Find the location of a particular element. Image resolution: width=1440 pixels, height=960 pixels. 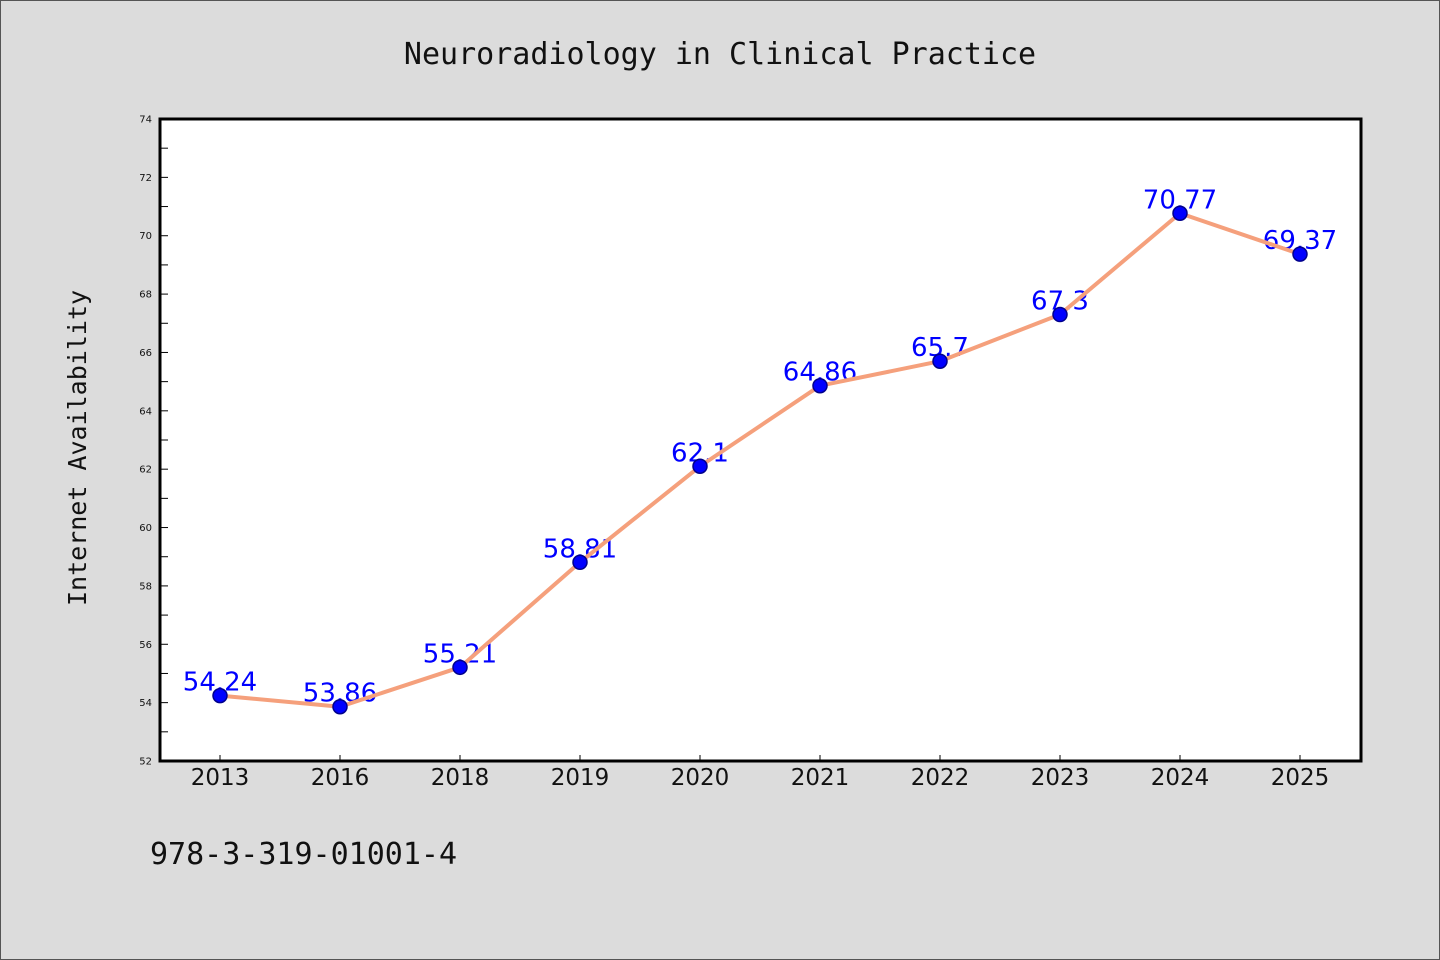

y-tick-label: 70 is located at coordinates (145, 236).